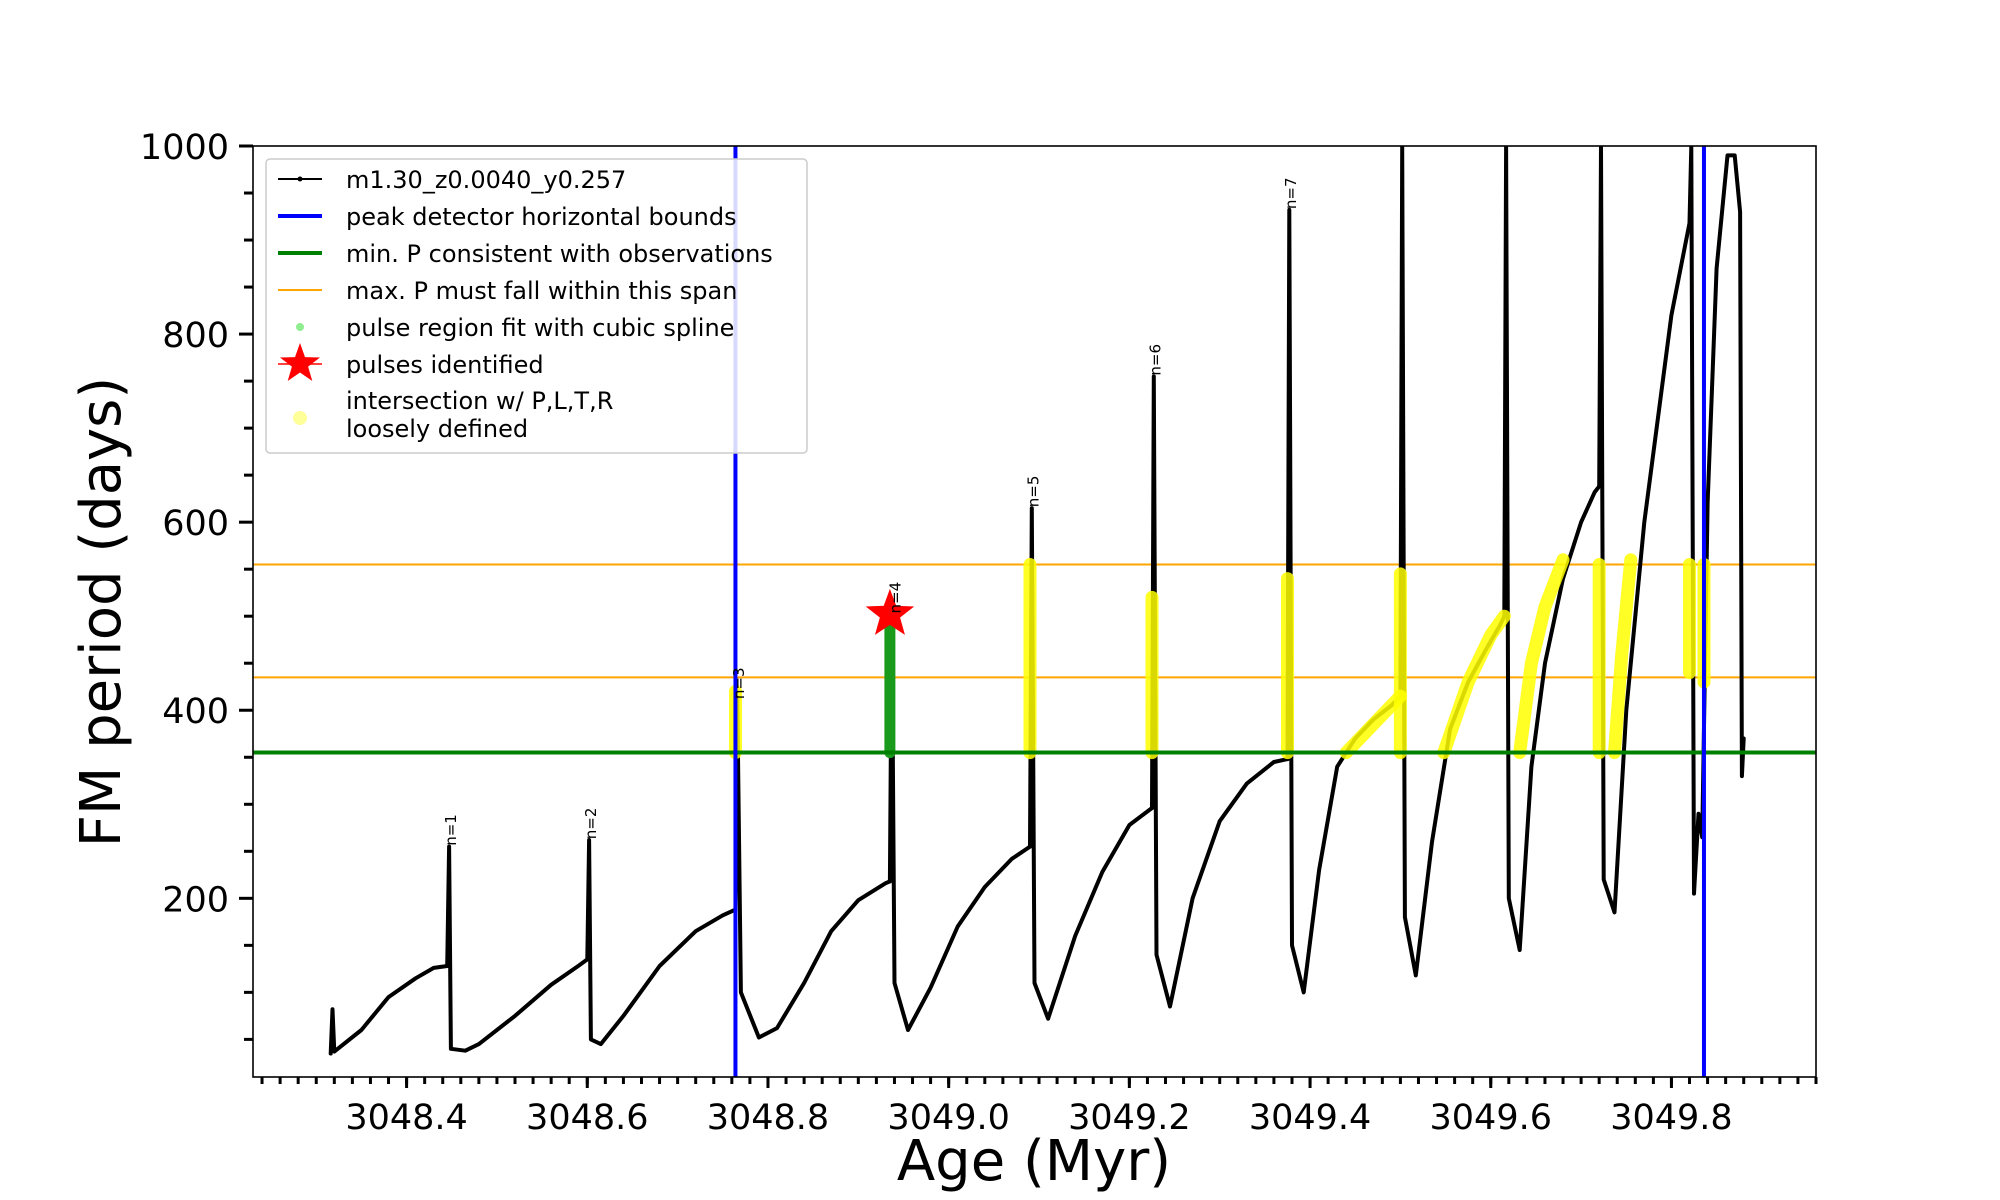 The width and height of the screenshot is (2000, 1200). I want to click on x-tick-label-4: 3049.2, so click(1129, 1118).